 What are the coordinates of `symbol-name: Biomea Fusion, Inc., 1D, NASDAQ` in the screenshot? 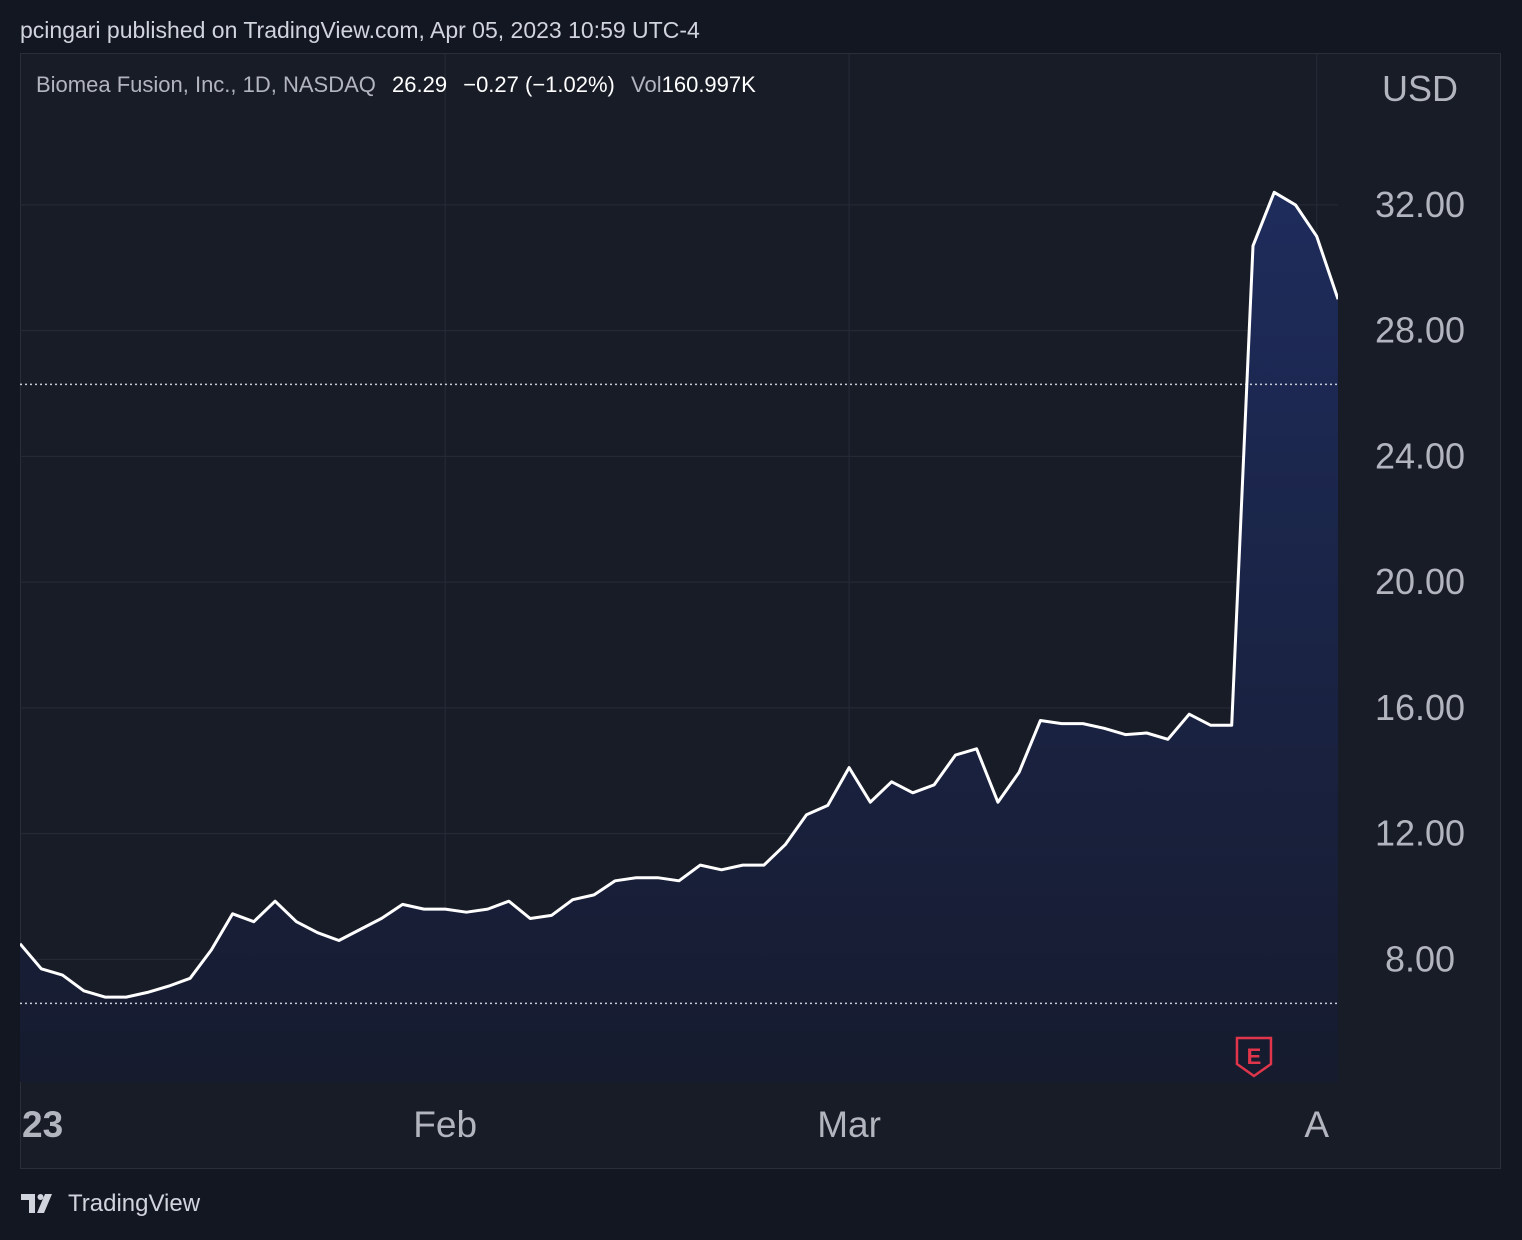 It's located at (206, 84).